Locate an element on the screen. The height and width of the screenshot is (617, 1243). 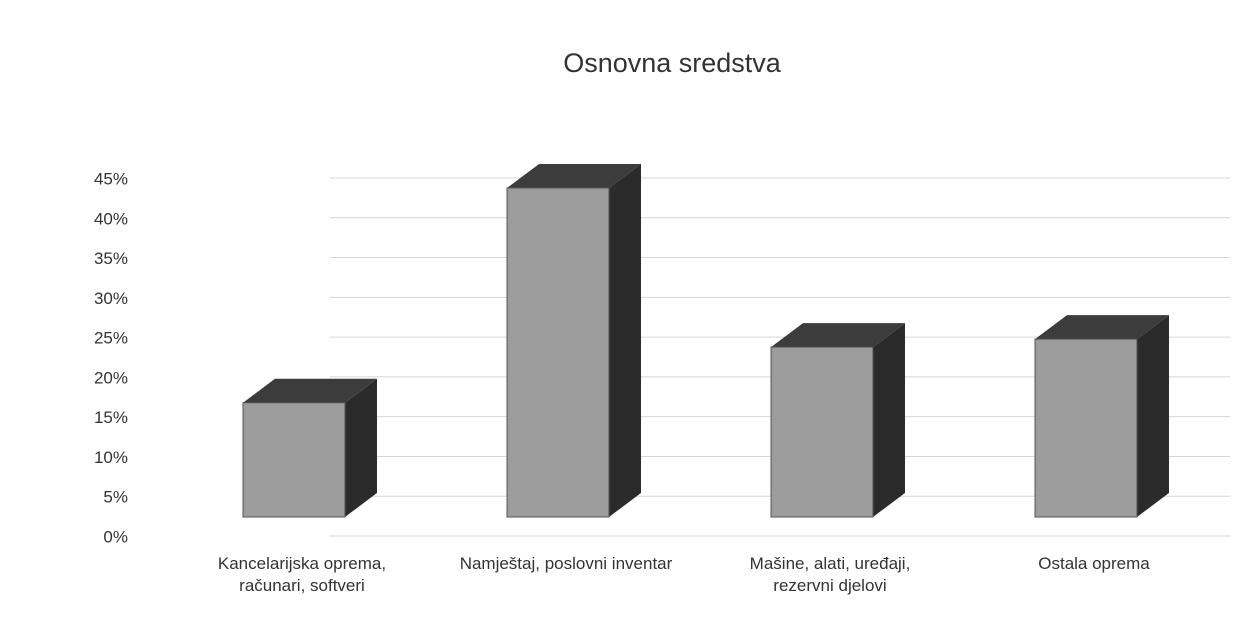
y-tick-label: 30% is located at coordinates (111, 298).